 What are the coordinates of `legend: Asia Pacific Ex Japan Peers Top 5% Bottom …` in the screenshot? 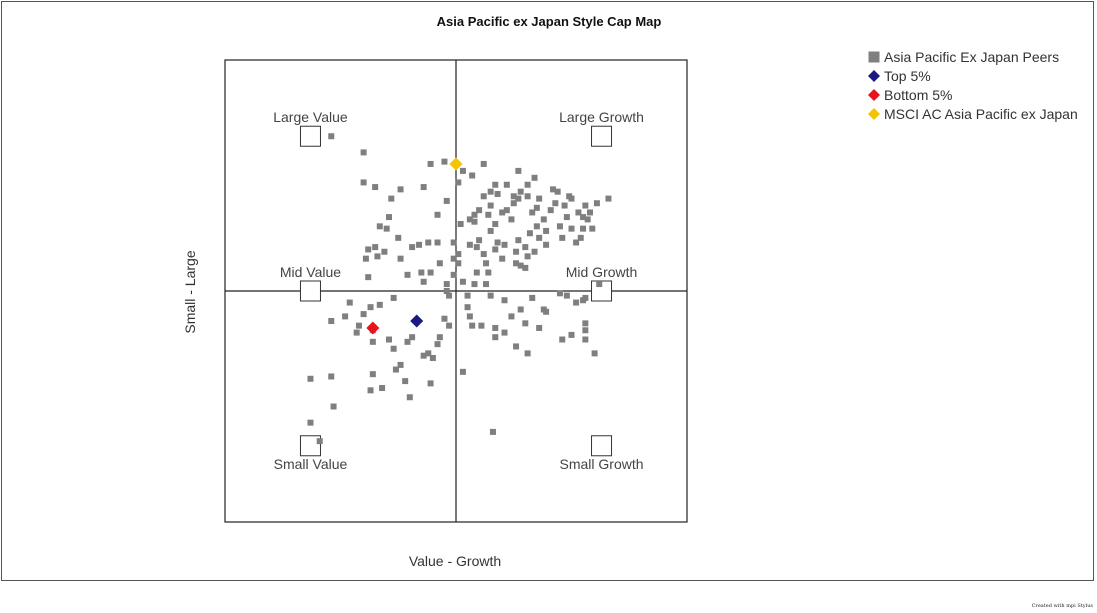 It's located at (973, 85).